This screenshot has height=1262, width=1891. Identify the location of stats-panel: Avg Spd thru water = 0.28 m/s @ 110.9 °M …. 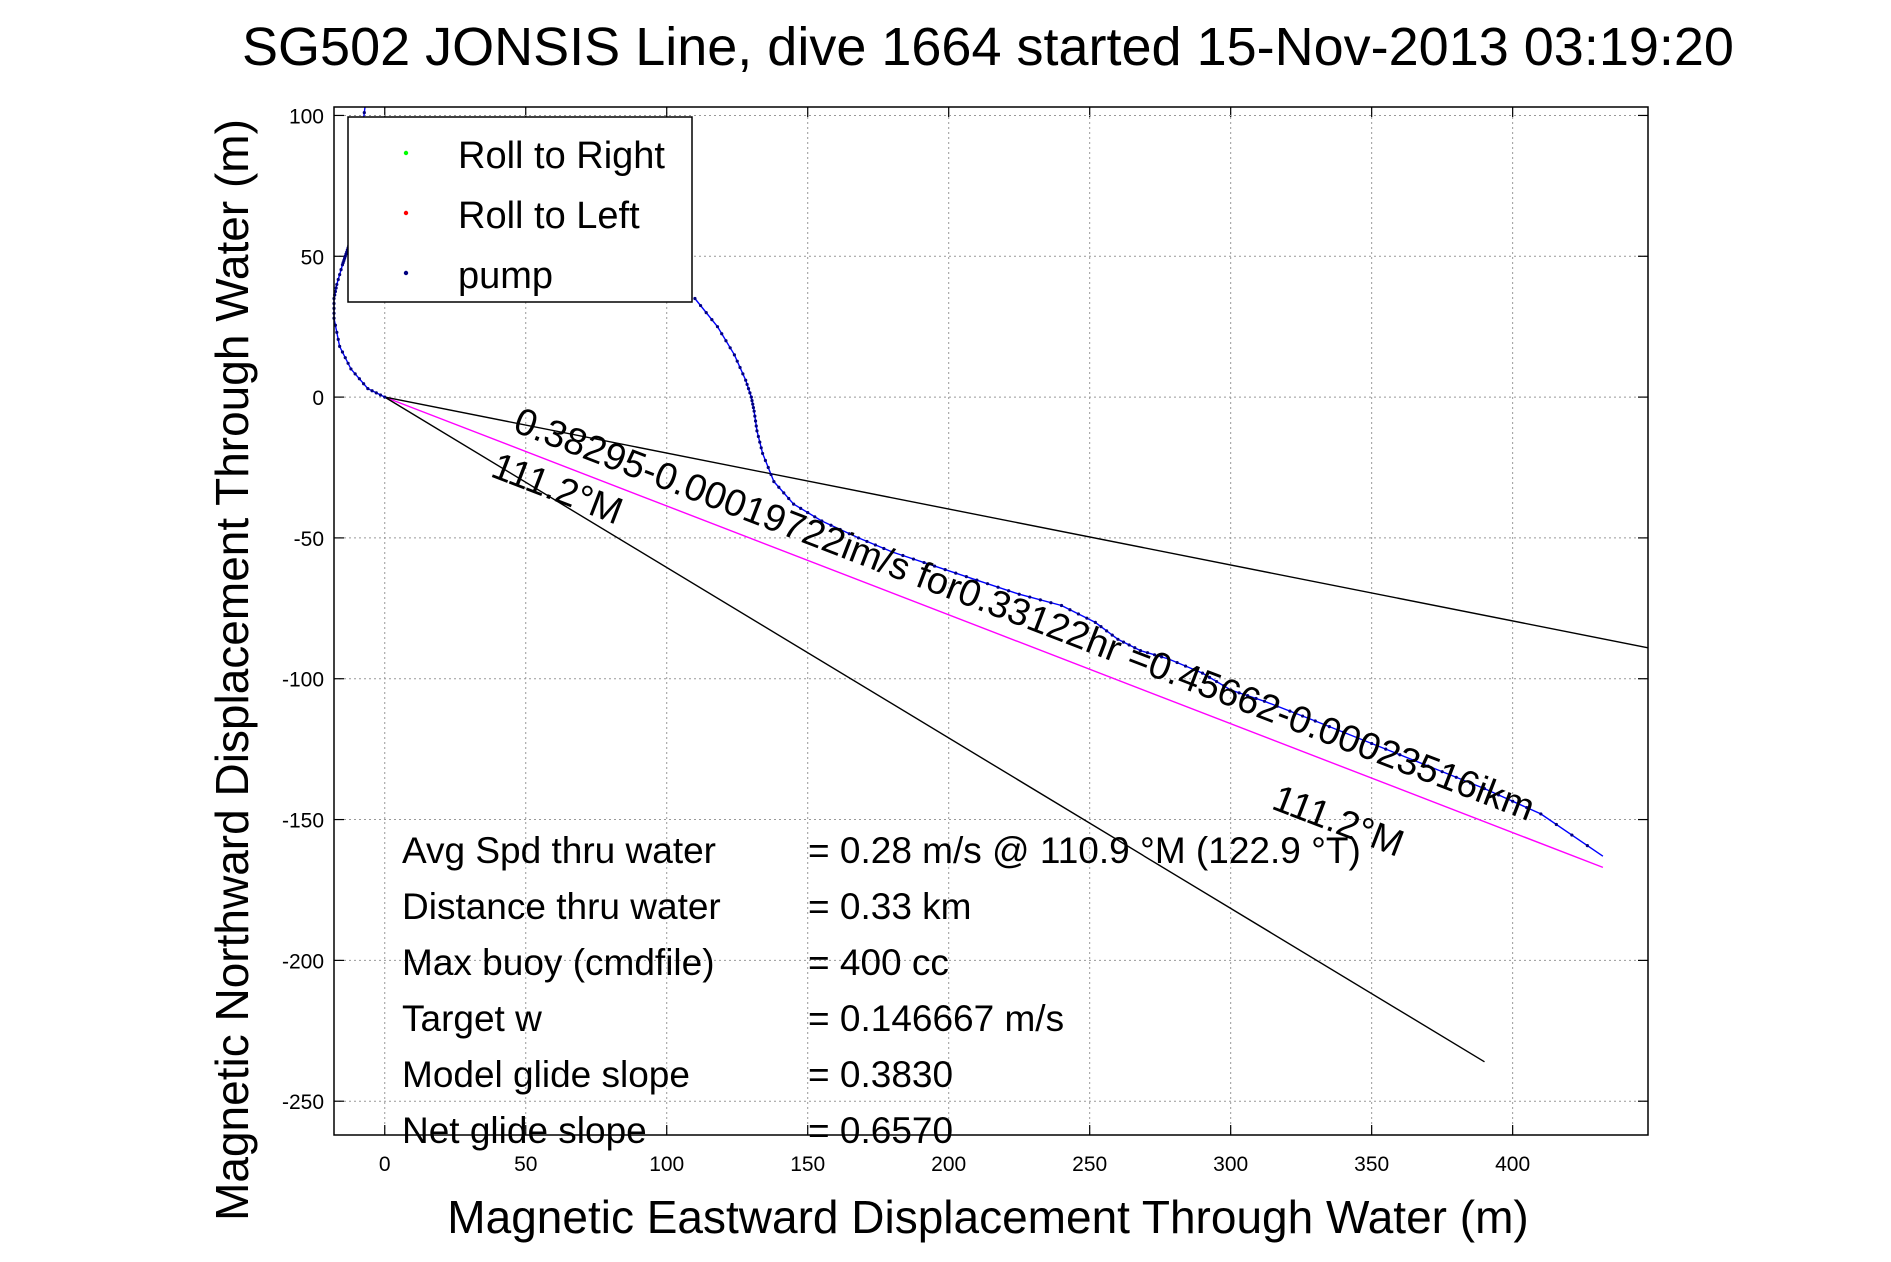
(881, 990).